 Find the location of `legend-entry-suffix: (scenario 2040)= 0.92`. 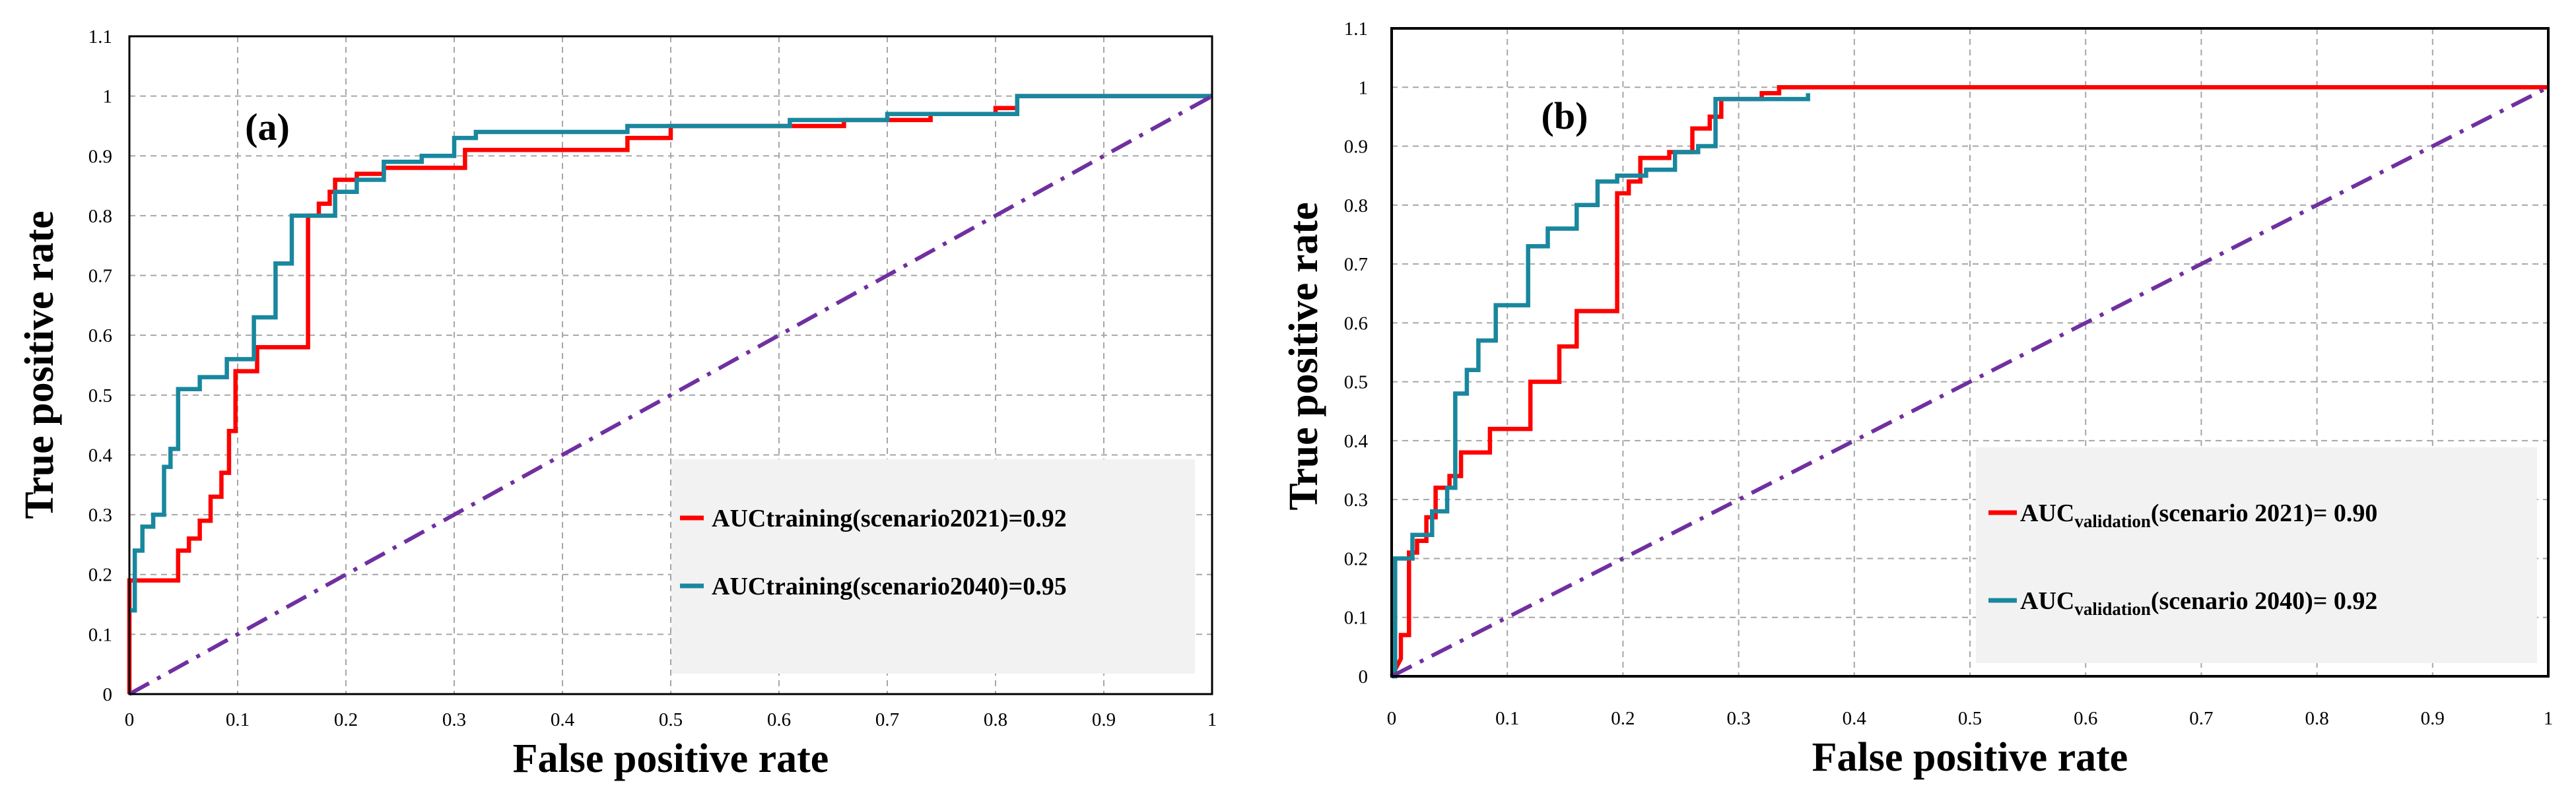

legend-entry-suffix: (scenario 2040)= 0.92 is located at coordinates (2265, 601).